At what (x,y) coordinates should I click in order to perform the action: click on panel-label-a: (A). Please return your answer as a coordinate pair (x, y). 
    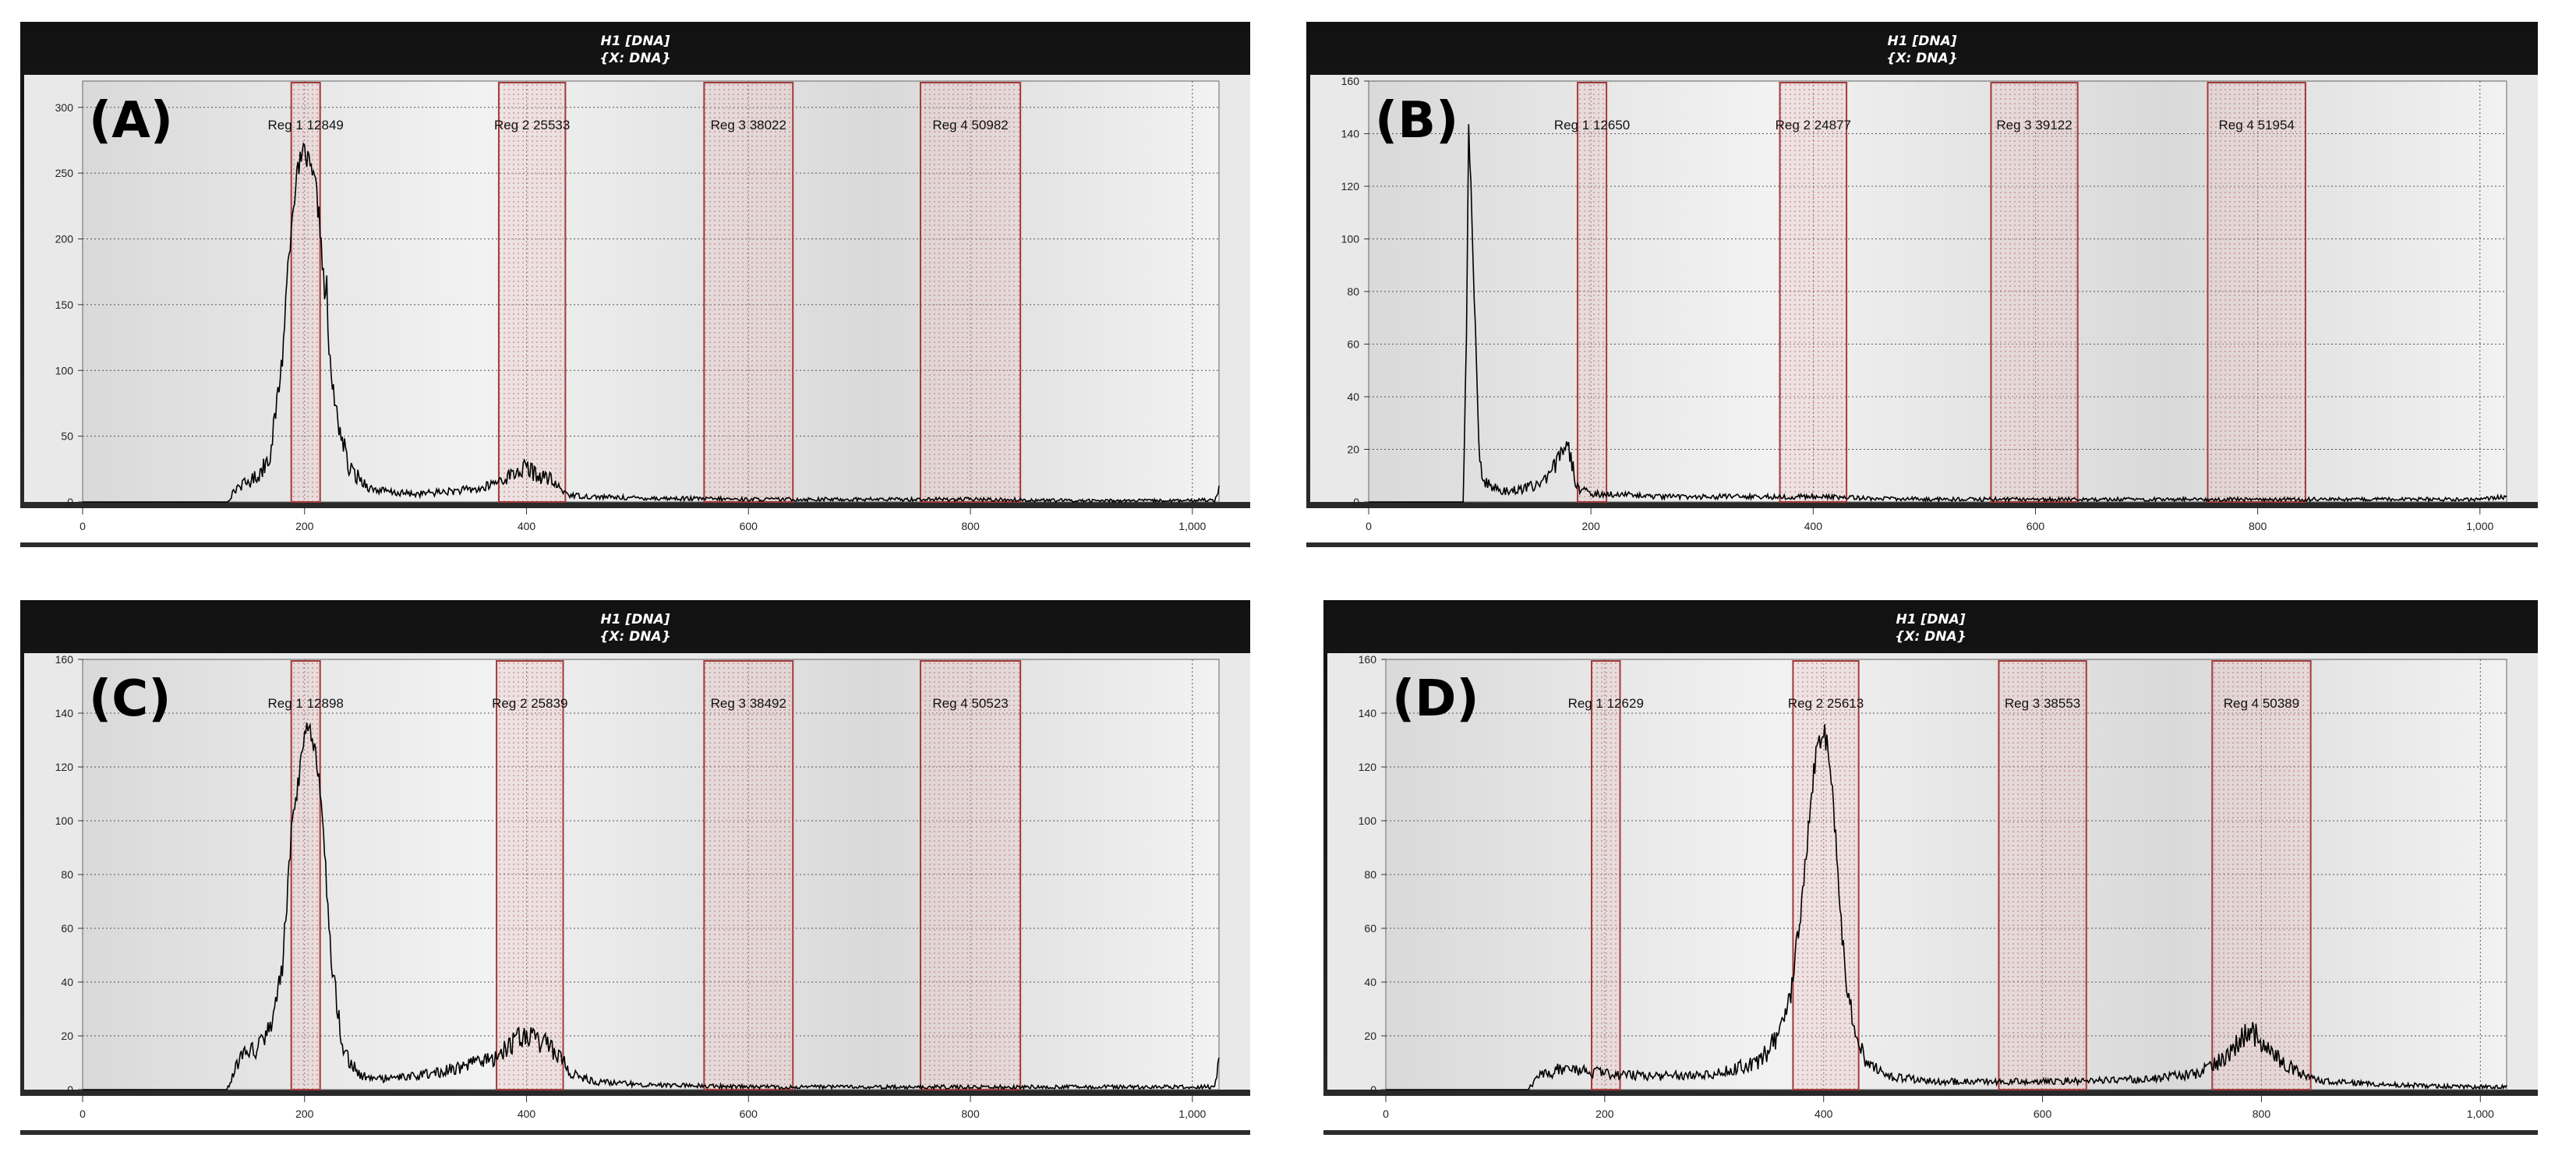
    Looking at the image, I should click on (131, 121).